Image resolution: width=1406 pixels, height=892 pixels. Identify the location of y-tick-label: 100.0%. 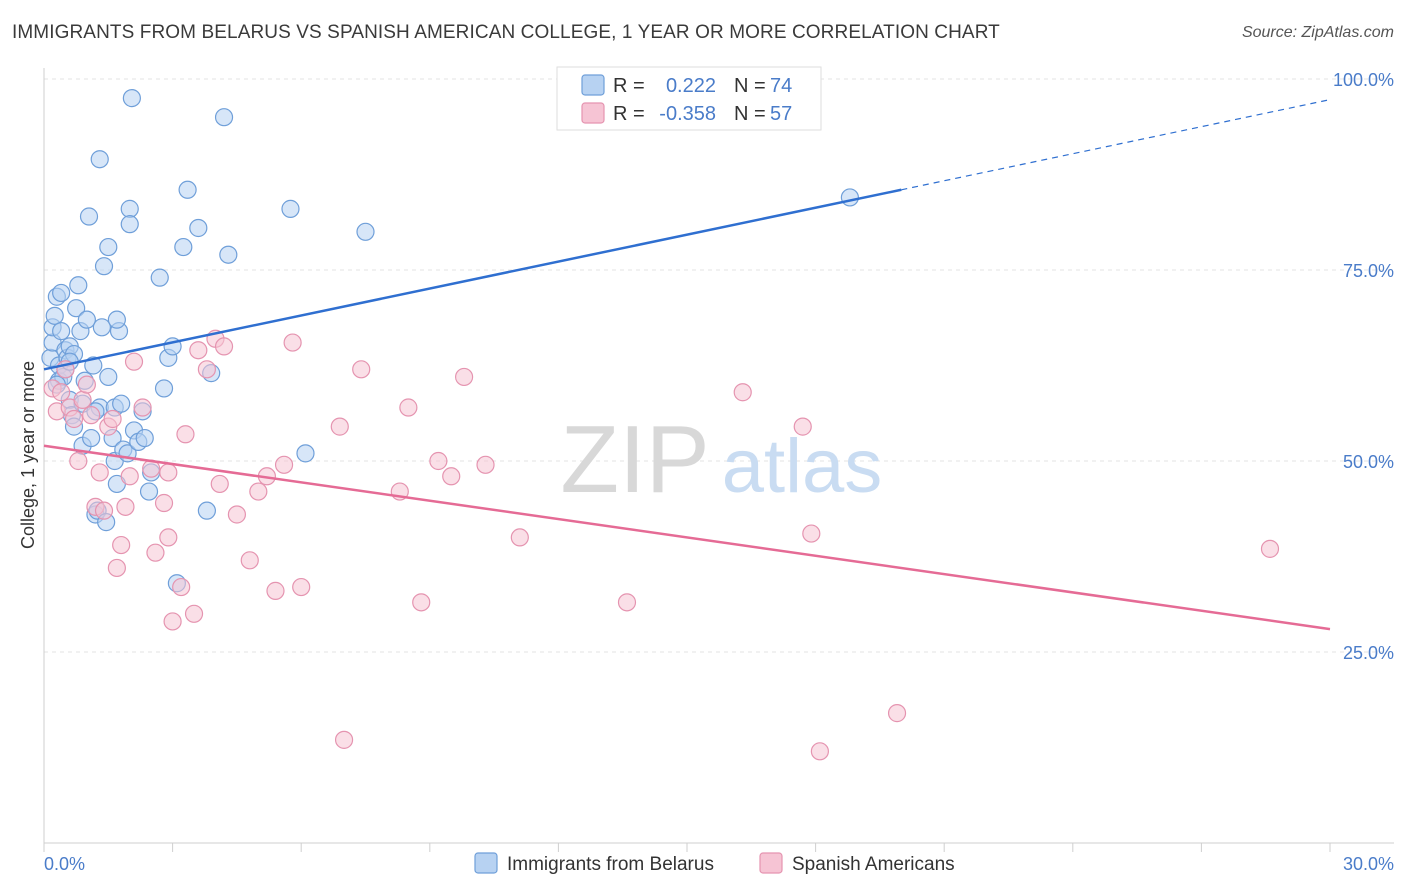
(1363, 80).